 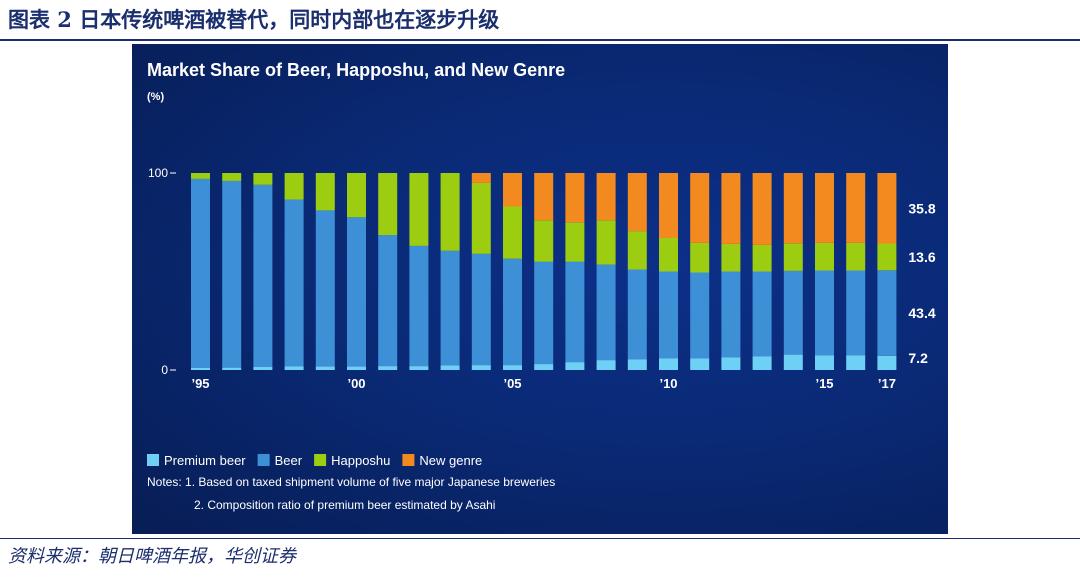 What do you see at coordinates (887, 383) in the screenshot?
I see `x-tick-label: ’17` at bounding box center [887, 383].